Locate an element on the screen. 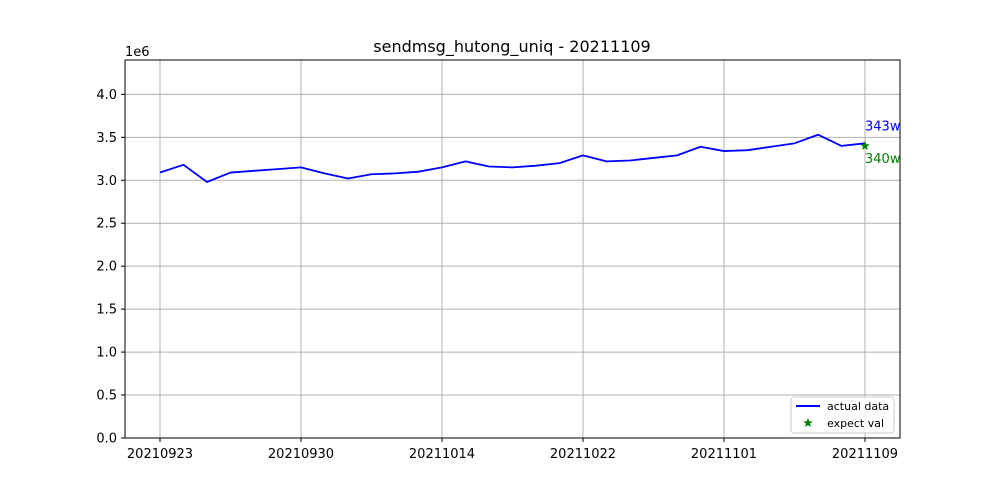 This screenshot has height=504, width=1000. y-tick-label: 3.5 is located at coordinates (106, 138).